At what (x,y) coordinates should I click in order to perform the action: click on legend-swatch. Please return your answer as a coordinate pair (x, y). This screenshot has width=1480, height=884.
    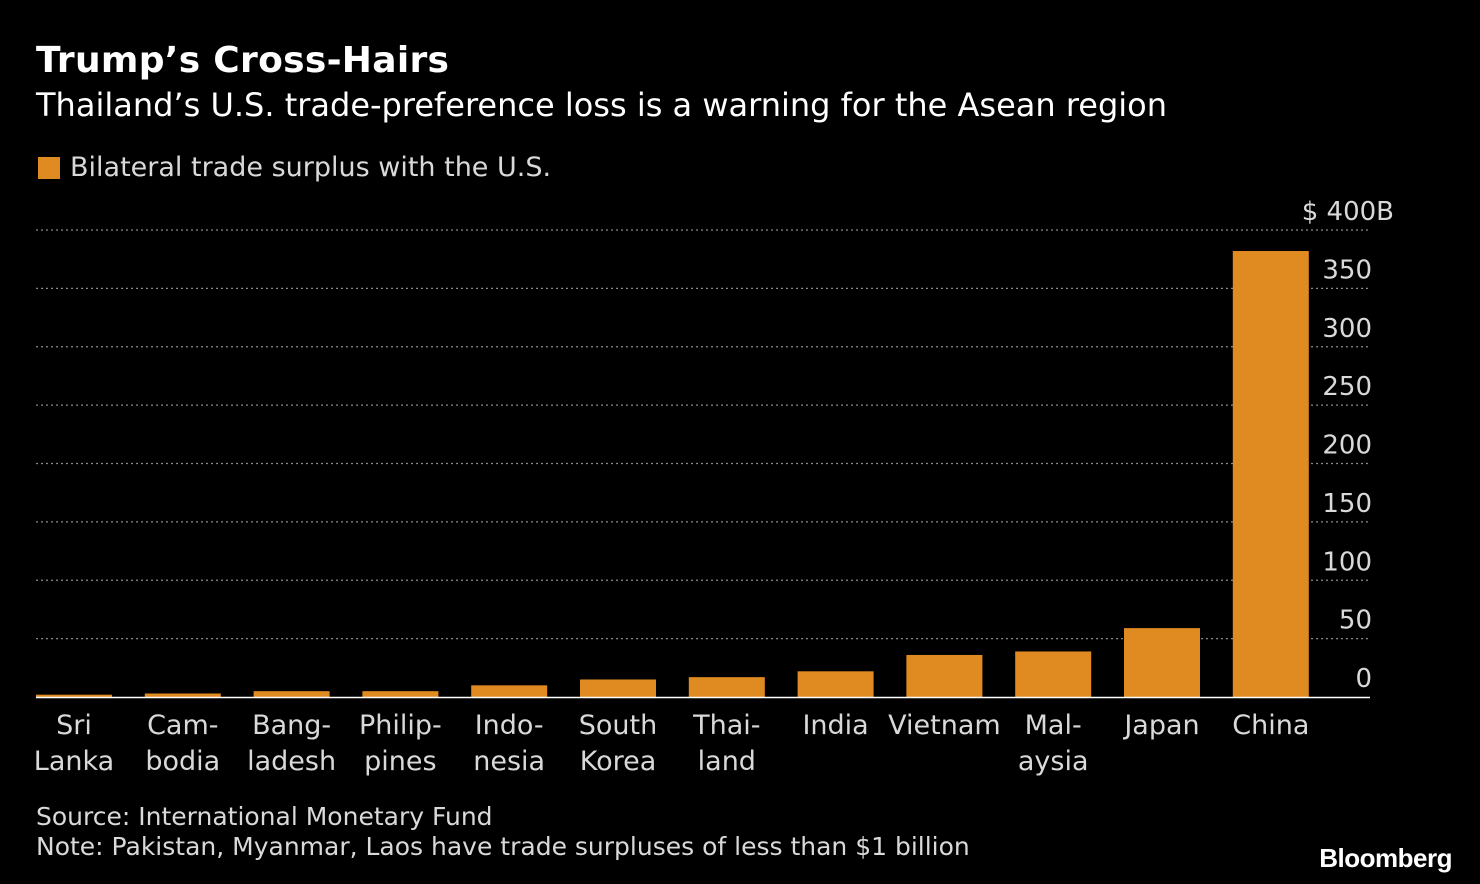
    Looking at the image, I should click on (49, 167).